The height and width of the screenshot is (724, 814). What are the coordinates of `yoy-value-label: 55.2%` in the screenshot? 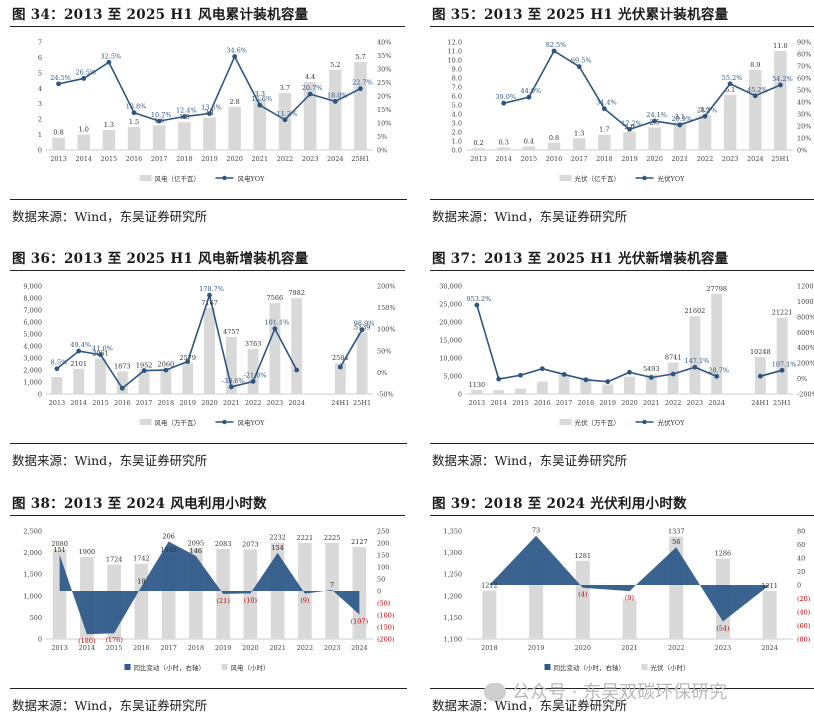 It's located at (732, 78).